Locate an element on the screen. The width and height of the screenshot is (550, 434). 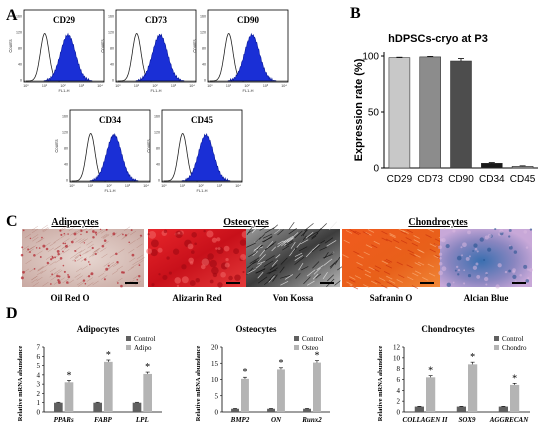
legend-swatch-adipo is located at coordinates (128, 347).